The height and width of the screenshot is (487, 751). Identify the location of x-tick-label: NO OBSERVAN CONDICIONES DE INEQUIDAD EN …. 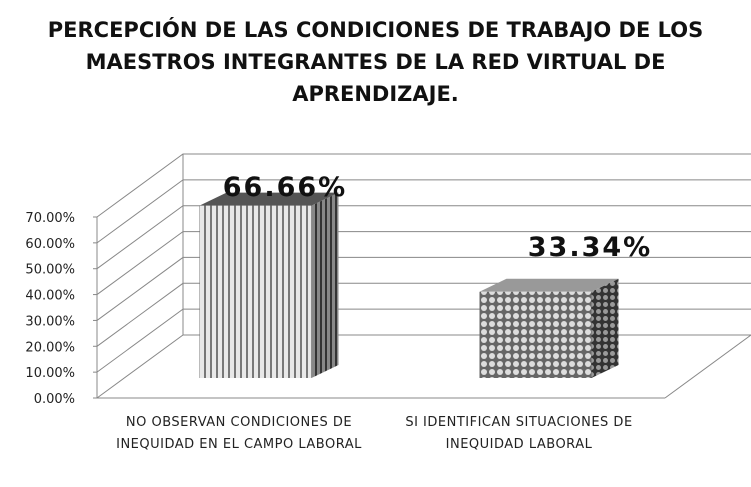
(239, 433).